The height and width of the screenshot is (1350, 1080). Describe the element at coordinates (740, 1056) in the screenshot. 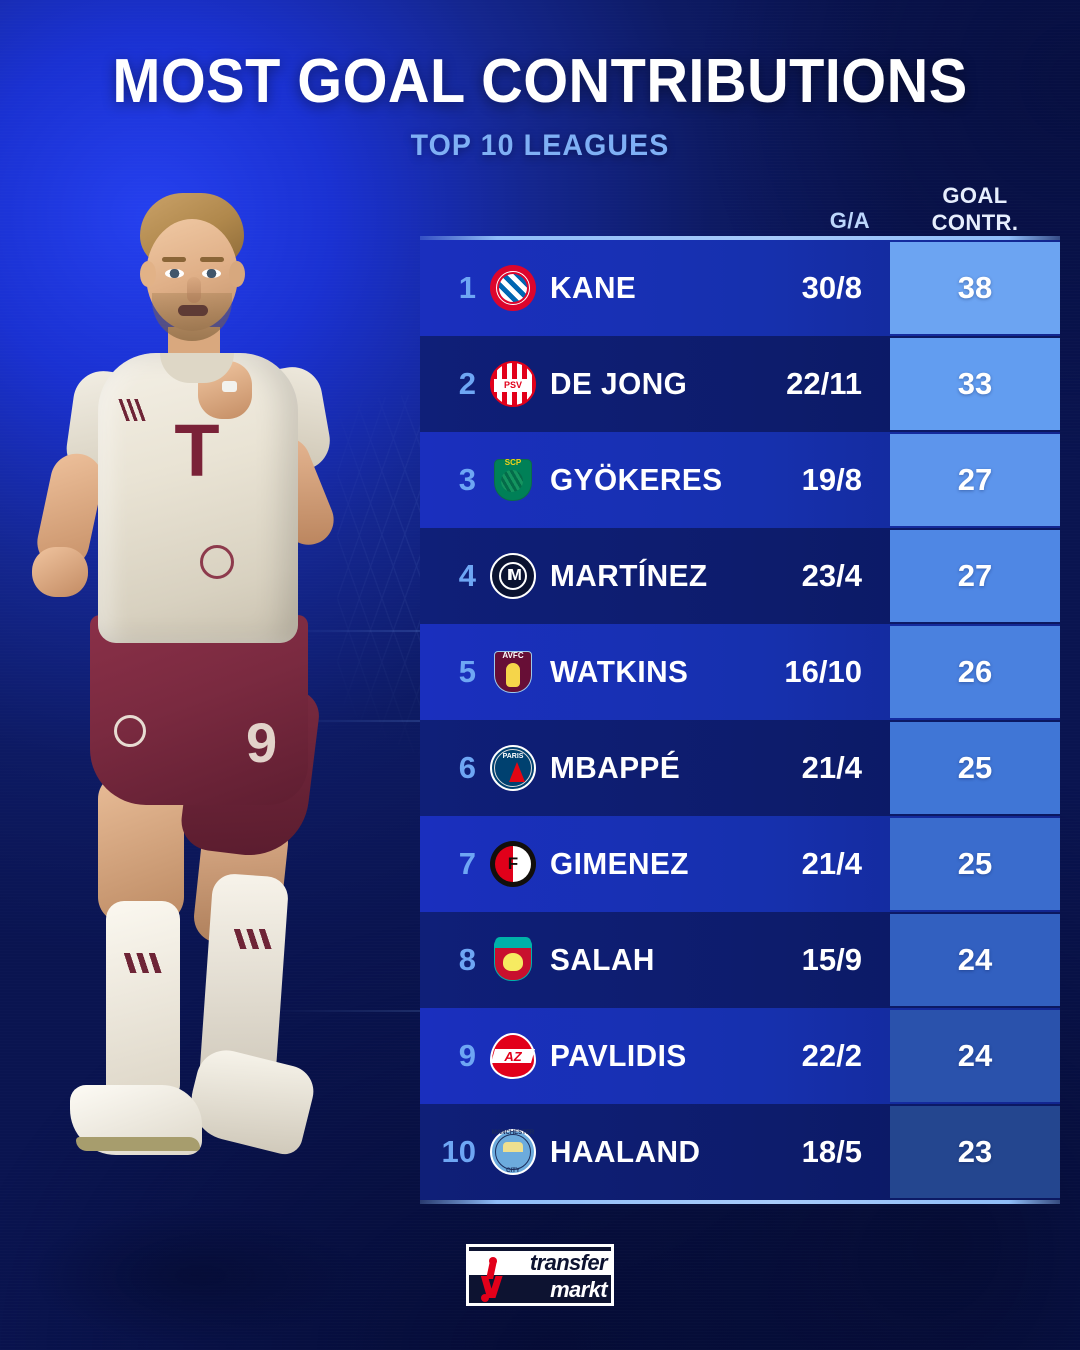

I see `table-row: 9 AZ PAVLIDIS 22/2 24` at that location.